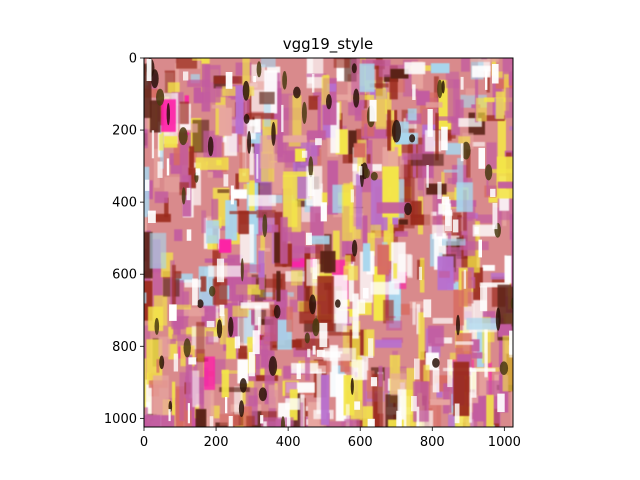 The image size is (640, 480). What do you see at coordinates (328, 44) in the screenshot?
I see `plot-title: vgg19_style` at bounding box center [328, 44].